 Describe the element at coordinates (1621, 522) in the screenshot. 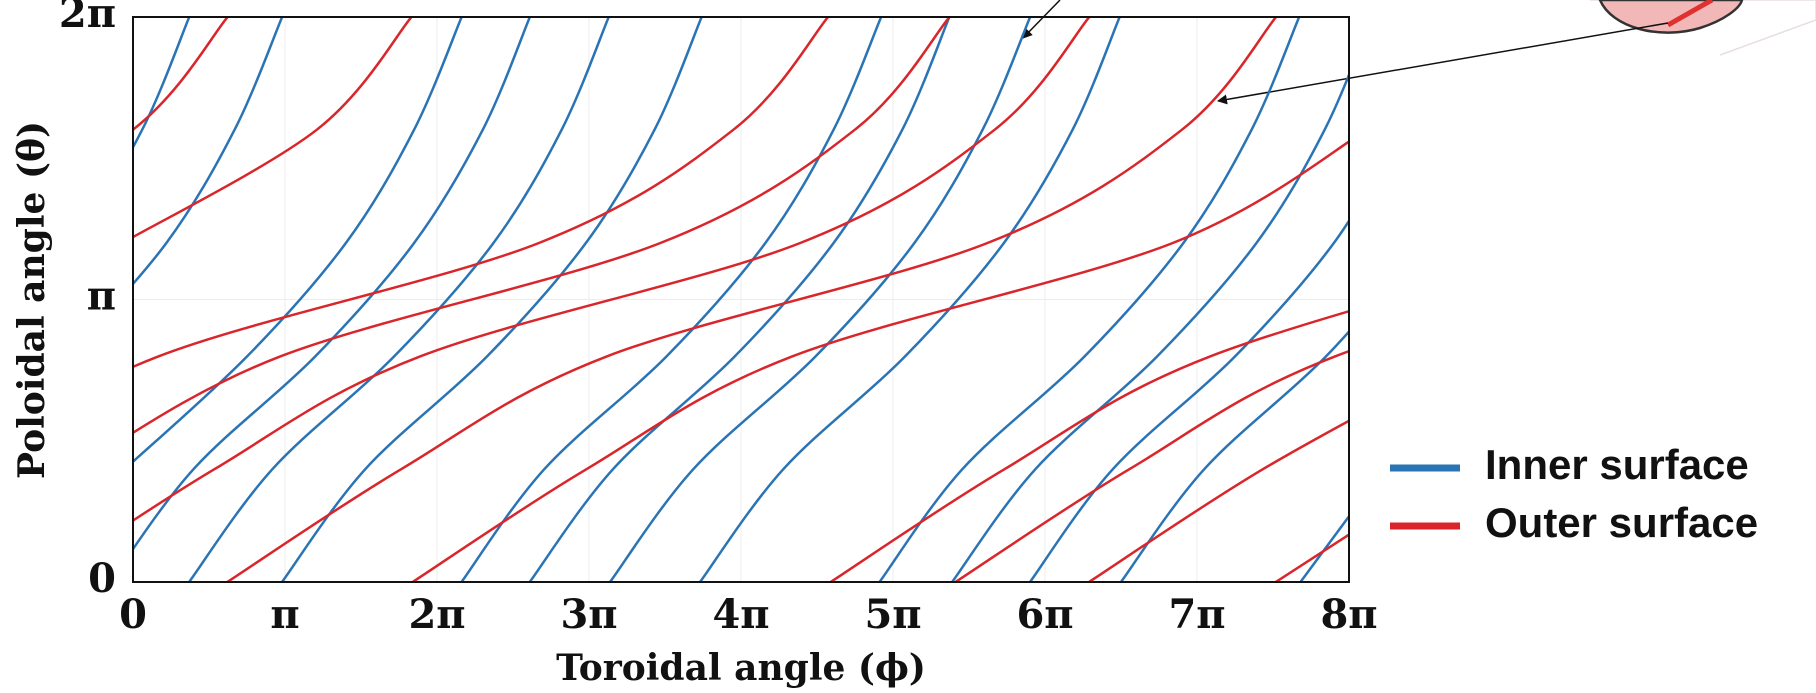

I see `legend-label: Outer surface` at that location.